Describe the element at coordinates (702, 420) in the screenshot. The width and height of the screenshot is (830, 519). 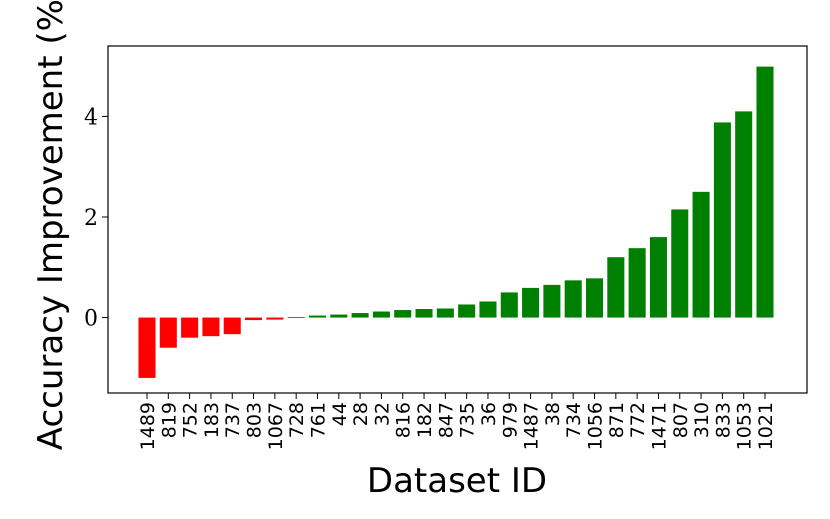
I see `x-tick-label: 310` at that location.